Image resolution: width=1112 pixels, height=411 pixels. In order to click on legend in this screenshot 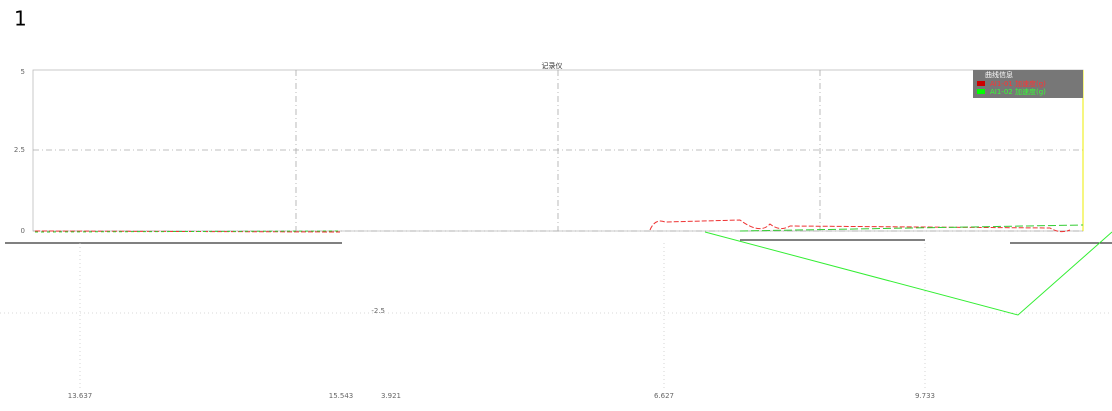, I will do `click(1028, 84)`.